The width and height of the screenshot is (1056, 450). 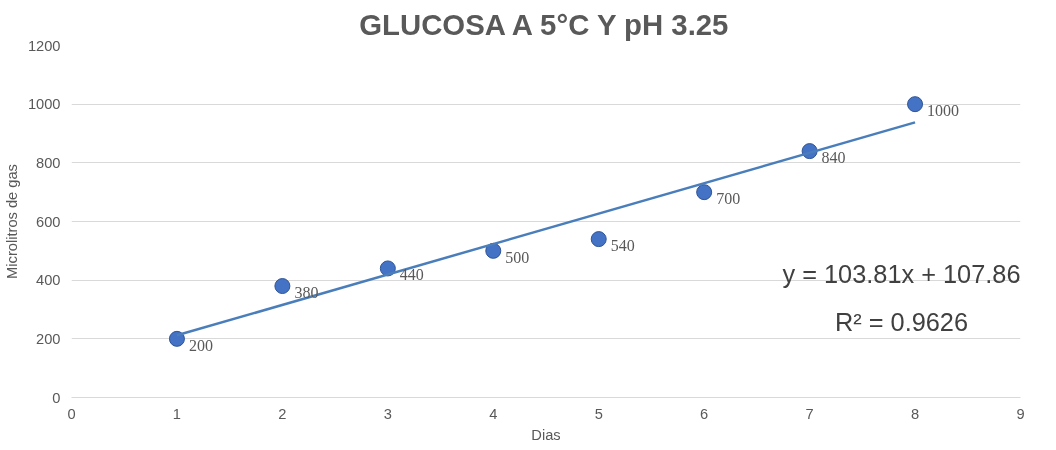 I want to click on y-tick-label: 0, so click(x=56, y=397).